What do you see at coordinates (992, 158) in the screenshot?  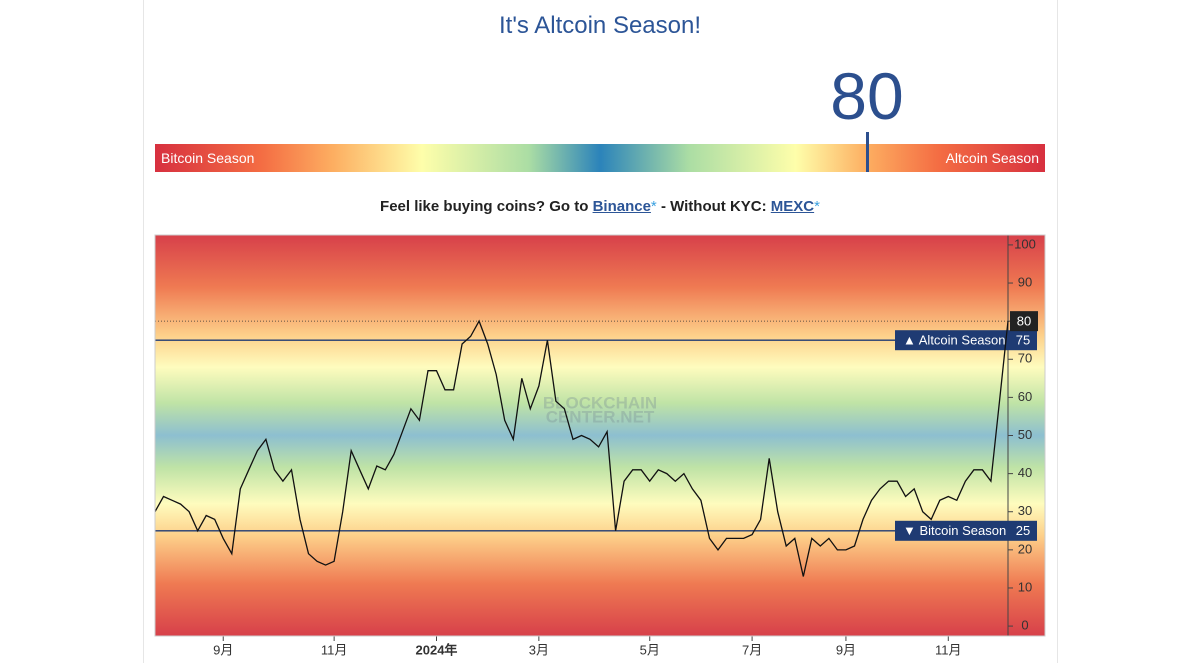 I see `gauge-right-label: Altcoin Season` at bounding box center [992, 158].